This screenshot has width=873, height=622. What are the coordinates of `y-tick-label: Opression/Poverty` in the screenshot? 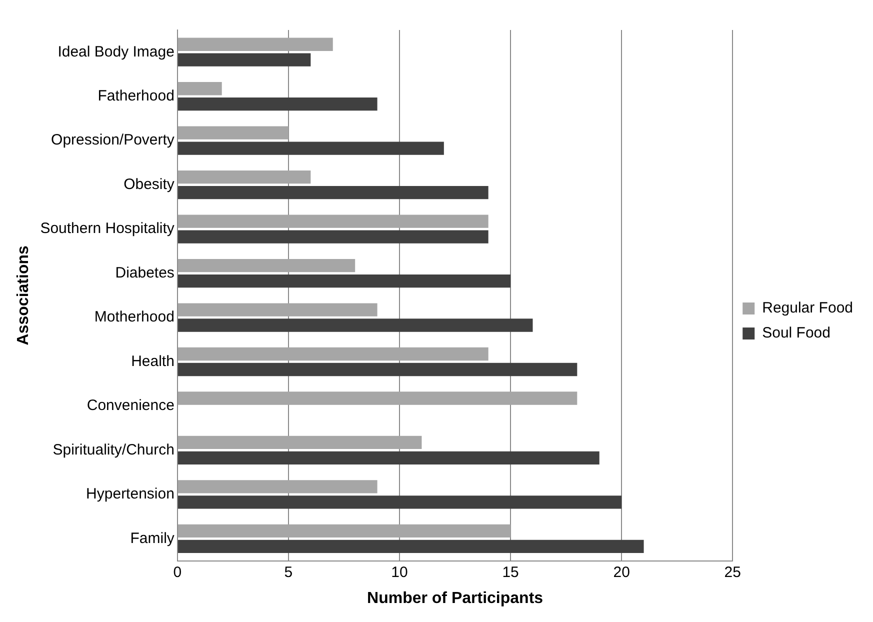 It's located at (113, 140).